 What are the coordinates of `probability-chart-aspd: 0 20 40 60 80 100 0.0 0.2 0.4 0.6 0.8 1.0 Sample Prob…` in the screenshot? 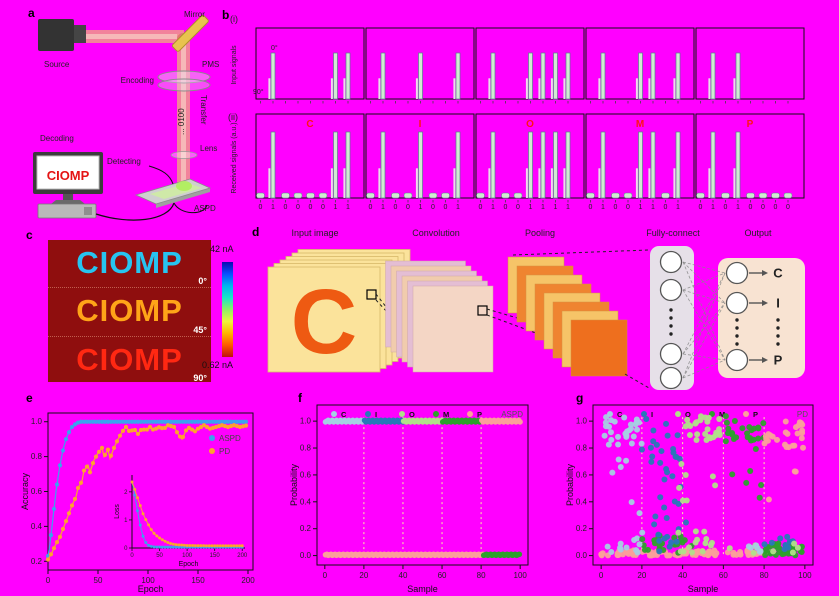 It's located at (409, 499).